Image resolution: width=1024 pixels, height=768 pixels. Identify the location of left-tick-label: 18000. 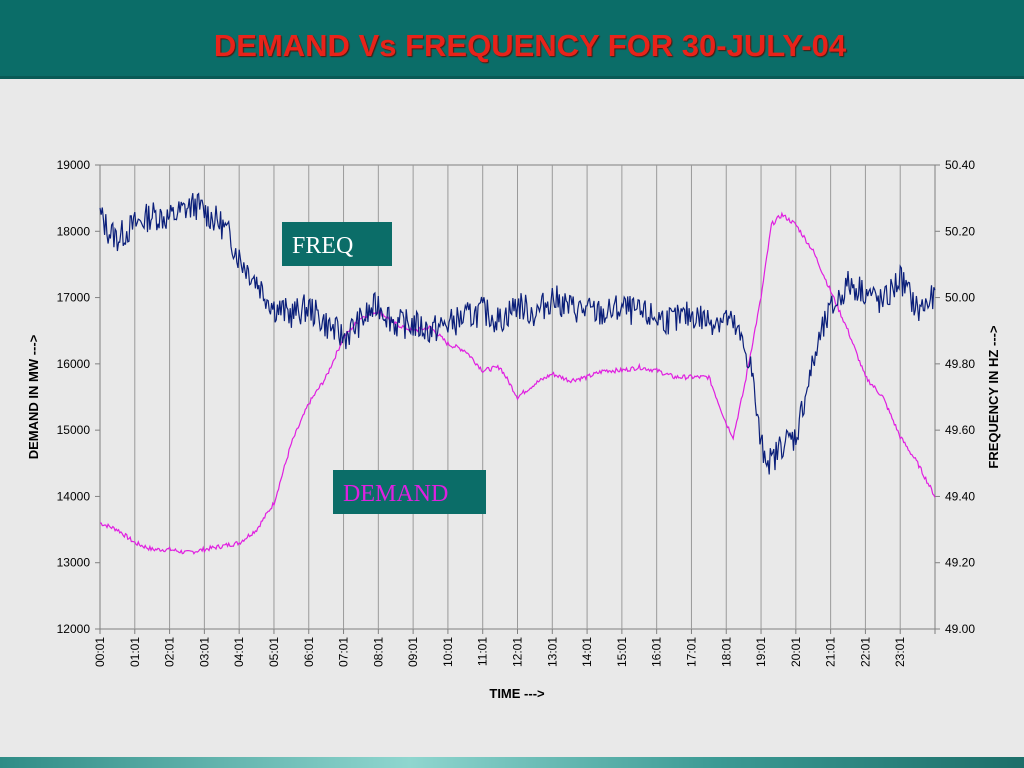
(74, 231).